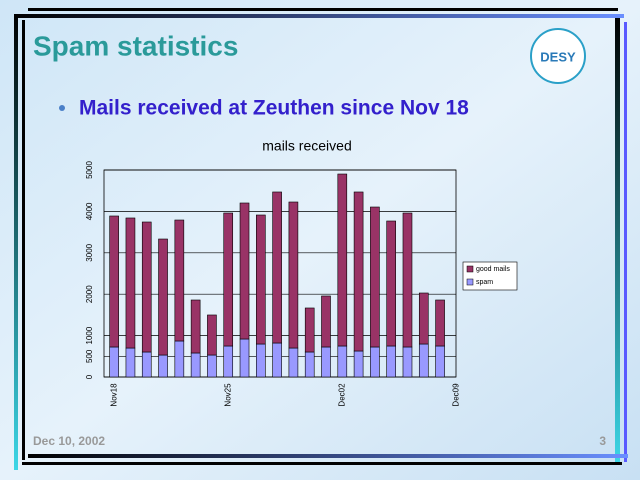  What do you see at coordinates (455, 395) in the screenshot?
I see `x-tick-label: Dec09` at bounding box center [455, 395].